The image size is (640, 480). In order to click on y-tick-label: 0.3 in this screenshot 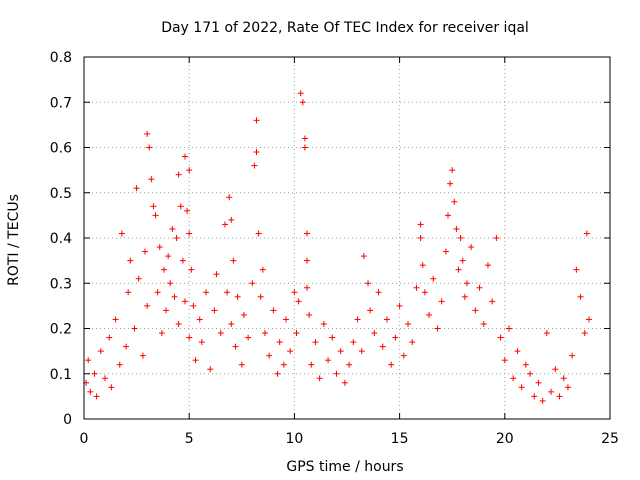, I will do `click(61, 284)`.